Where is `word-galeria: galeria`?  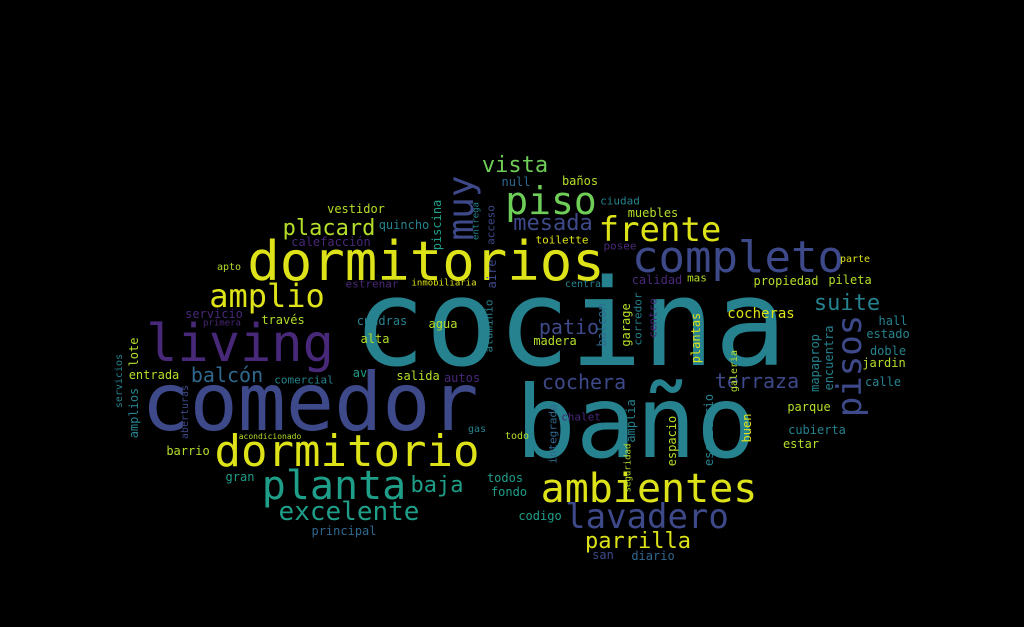
word-galeria: galeria is located at coordinates (734, 371).